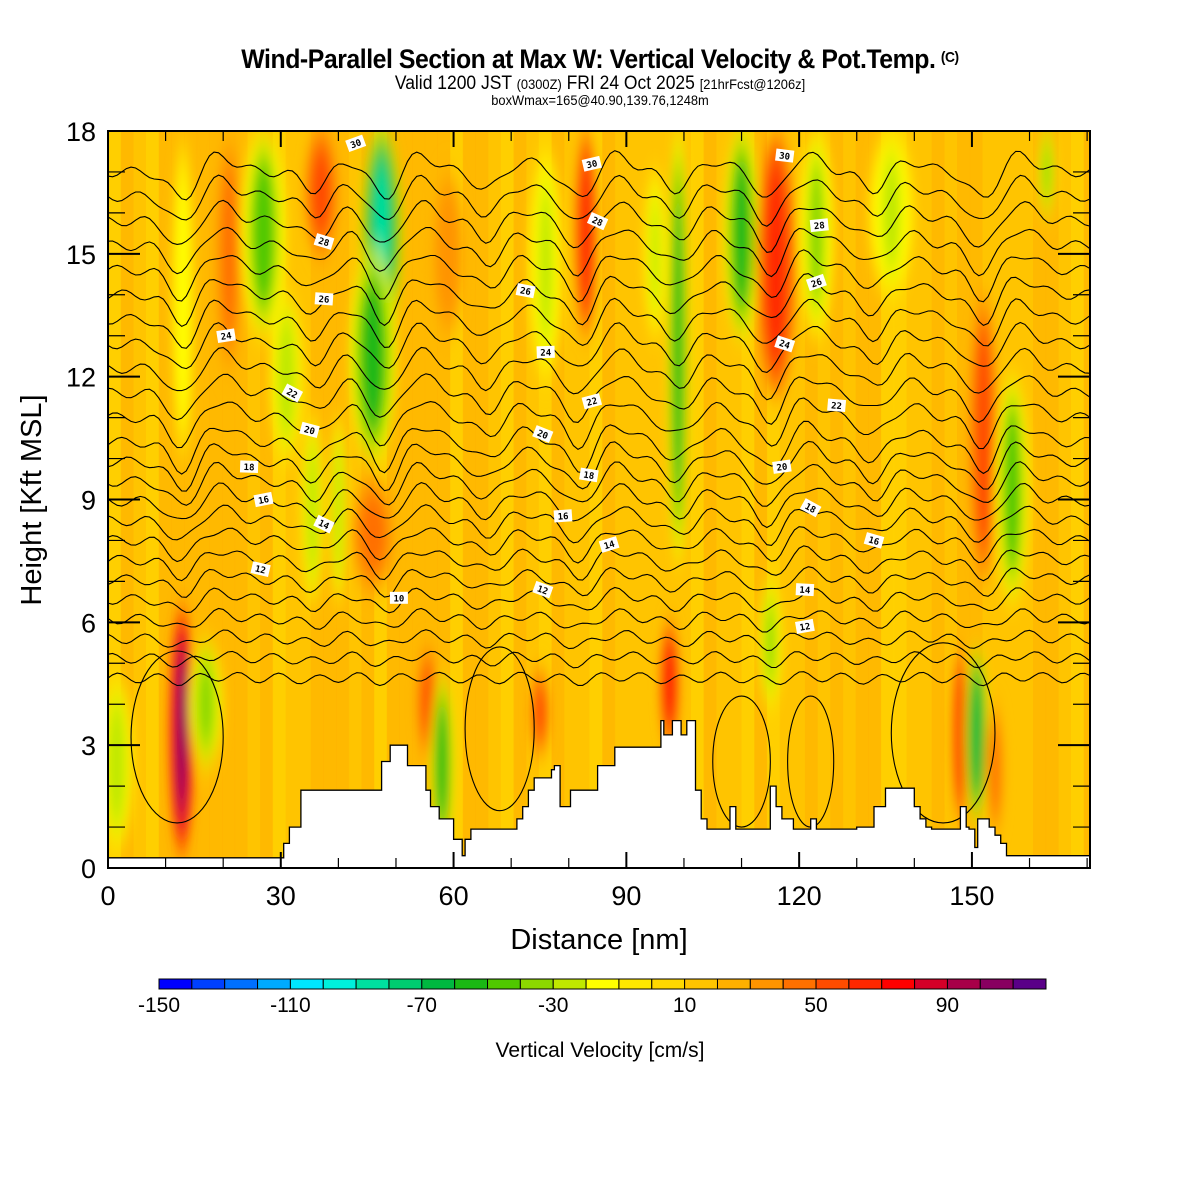 The height and width of the screenshot is (1200, 1200). What do you see at coordinates (949, 57) in the screenshot?
I see `title-units-suffix: (C)` at bounding box center [949, 57].